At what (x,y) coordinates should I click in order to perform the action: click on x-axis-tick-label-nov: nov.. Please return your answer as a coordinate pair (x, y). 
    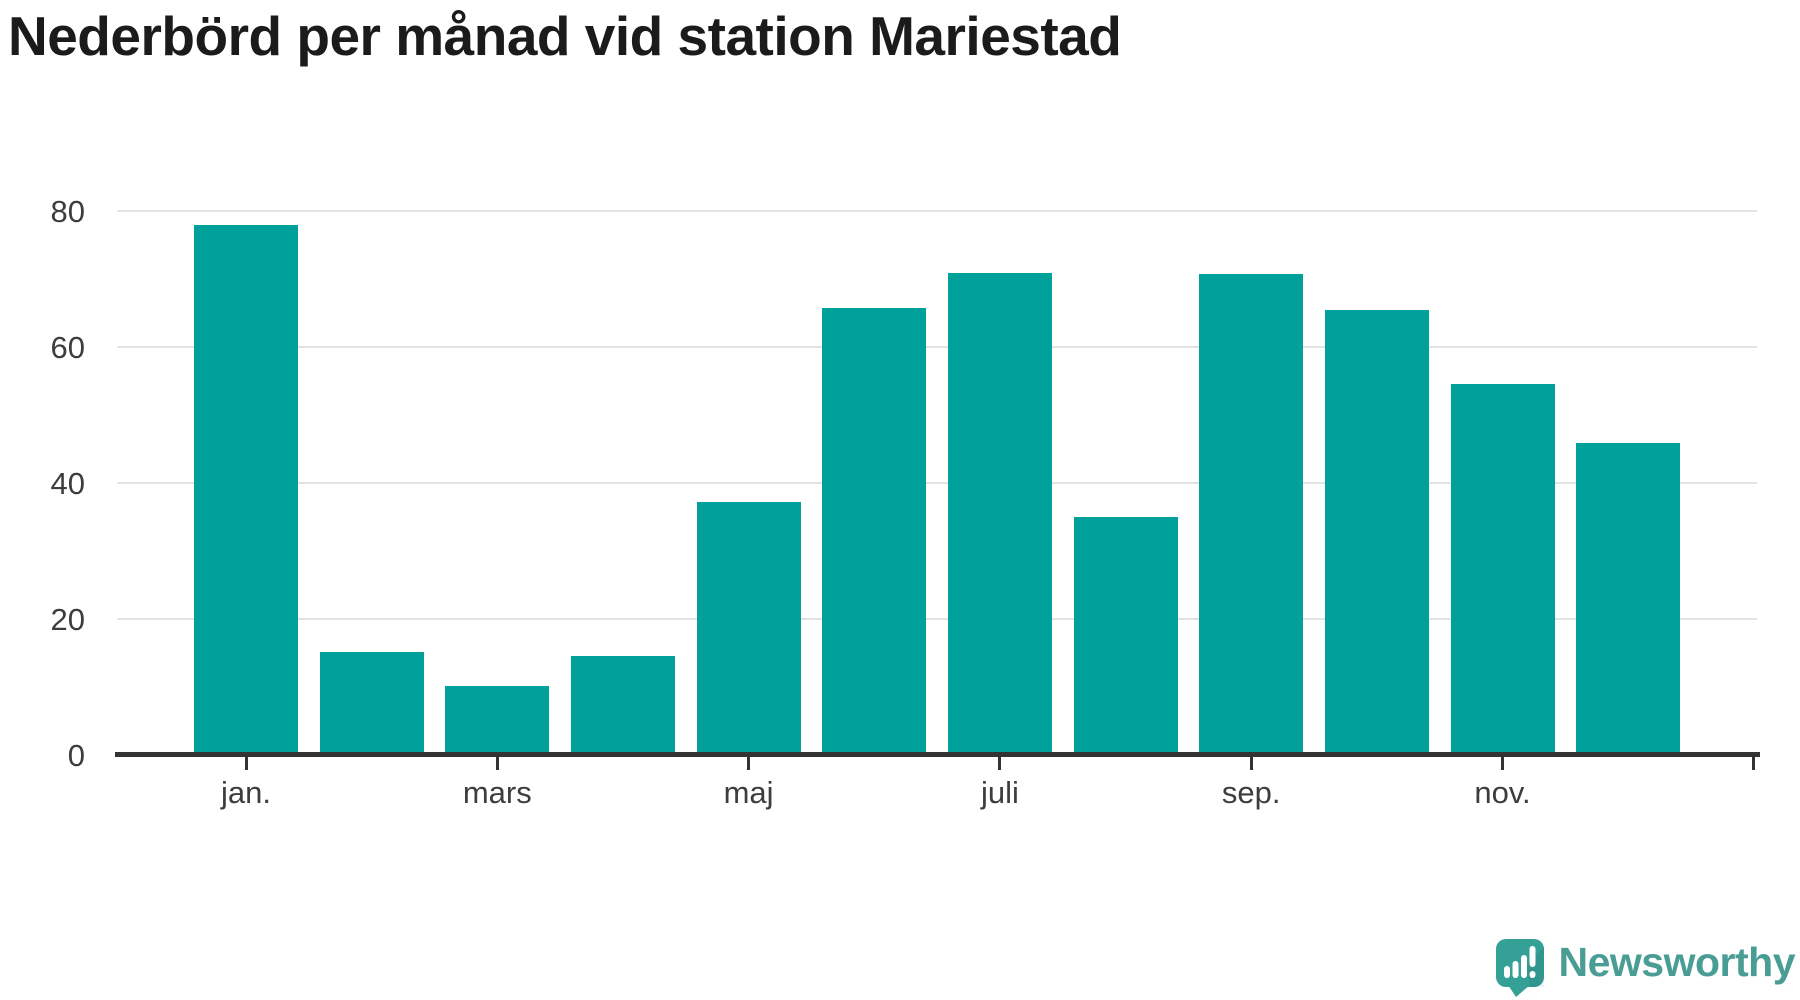
    Looking at the image, I should click on (1502, 792).